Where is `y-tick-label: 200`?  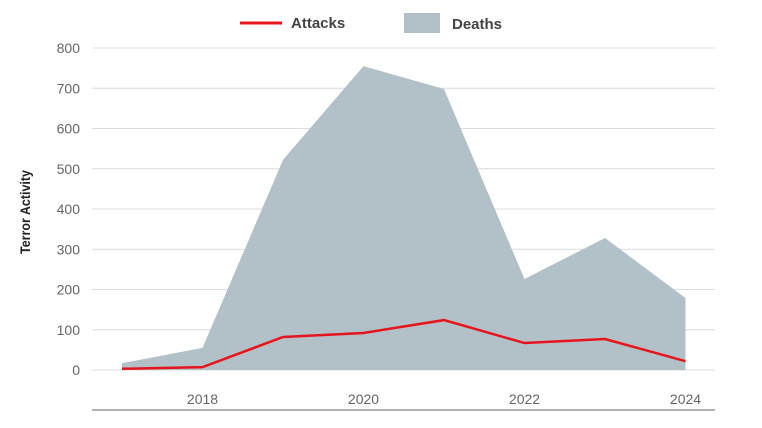
y-tick-label: 200 is located at coordinates (69, 290).